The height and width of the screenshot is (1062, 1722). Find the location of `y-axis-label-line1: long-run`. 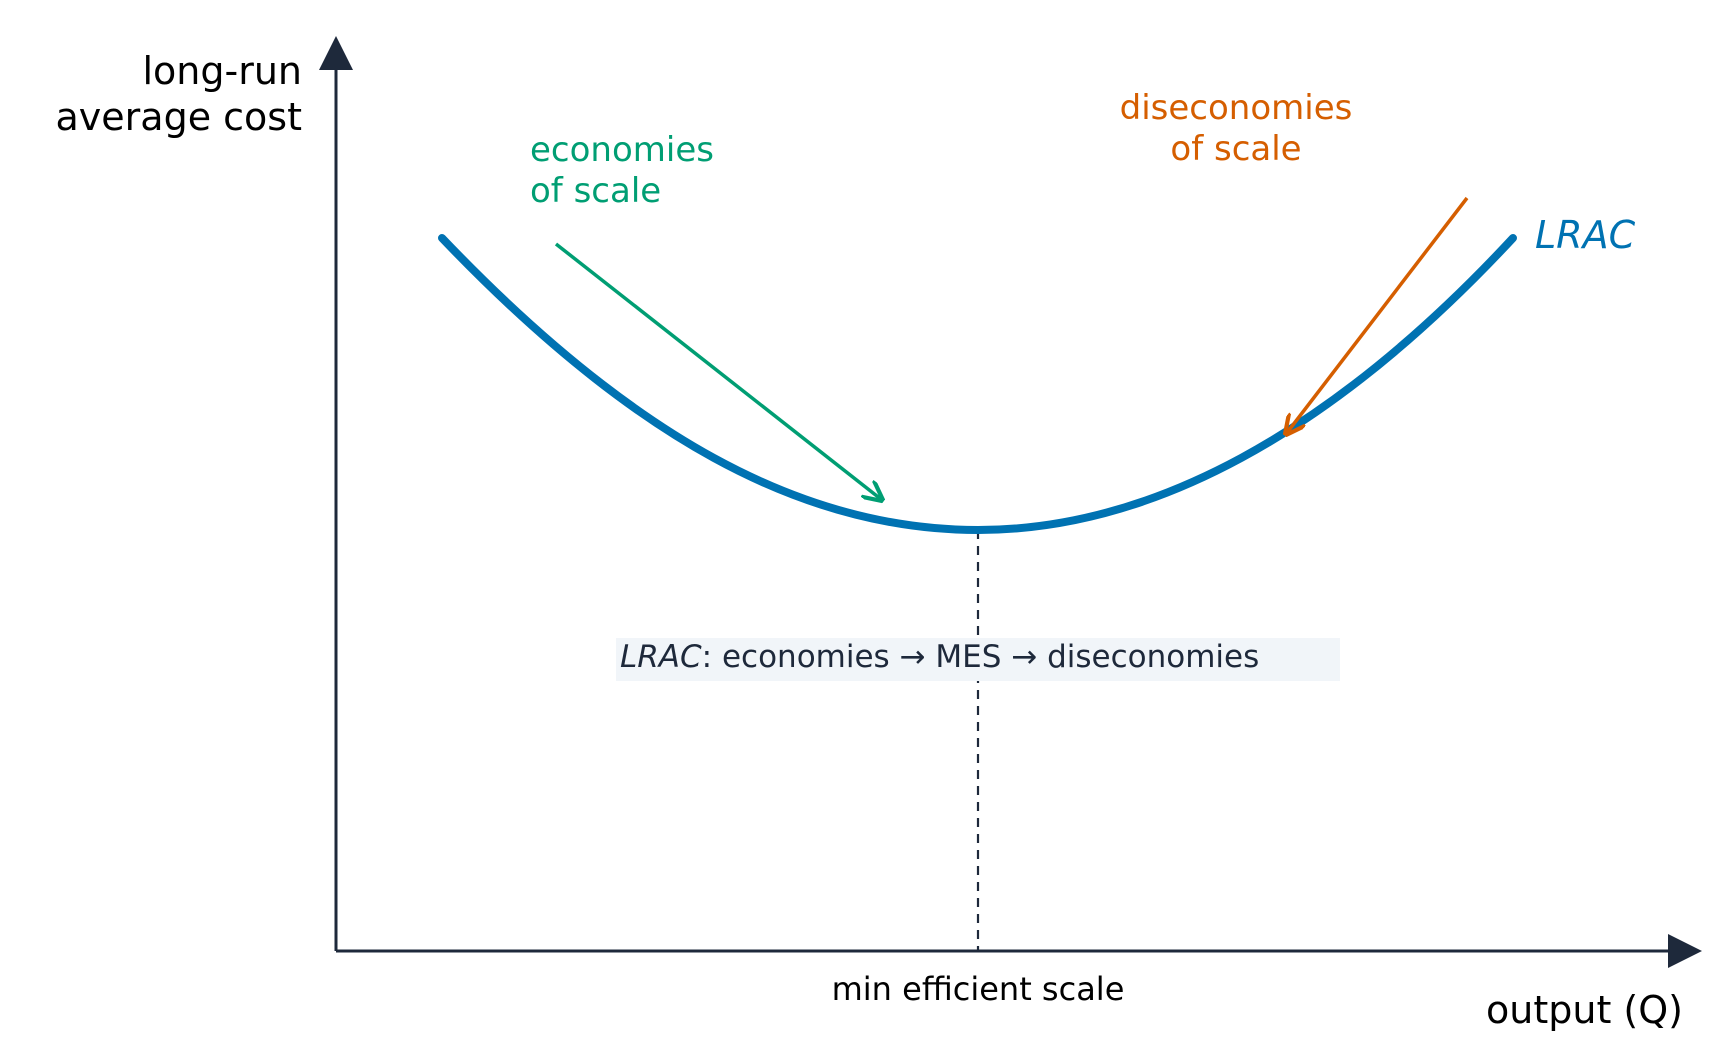

y-axis-label-line1: long-run is located at coordinates (222, 71).